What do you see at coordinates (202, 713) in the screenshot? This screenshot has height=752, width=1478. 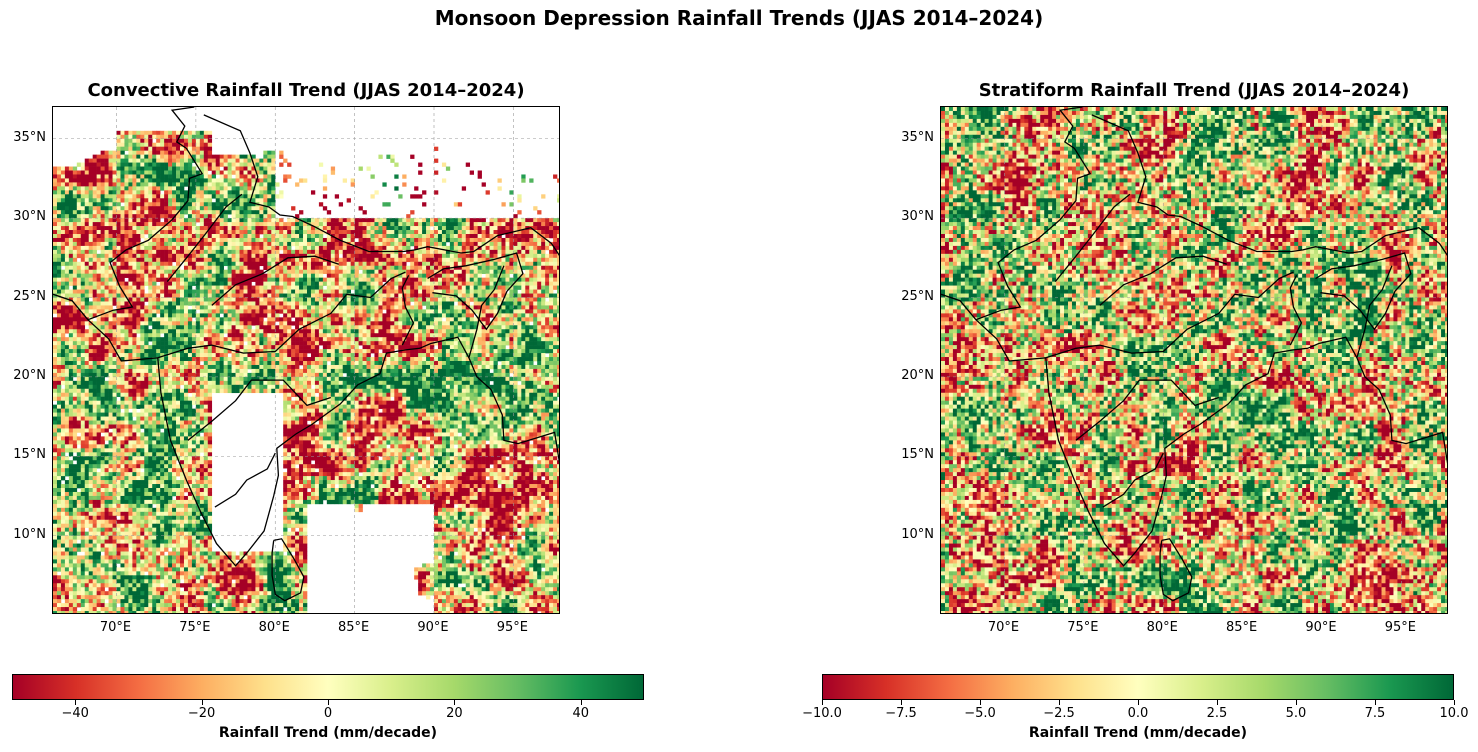 I see `colorbar-tick-label: −20` at bounding box center [202, 713].